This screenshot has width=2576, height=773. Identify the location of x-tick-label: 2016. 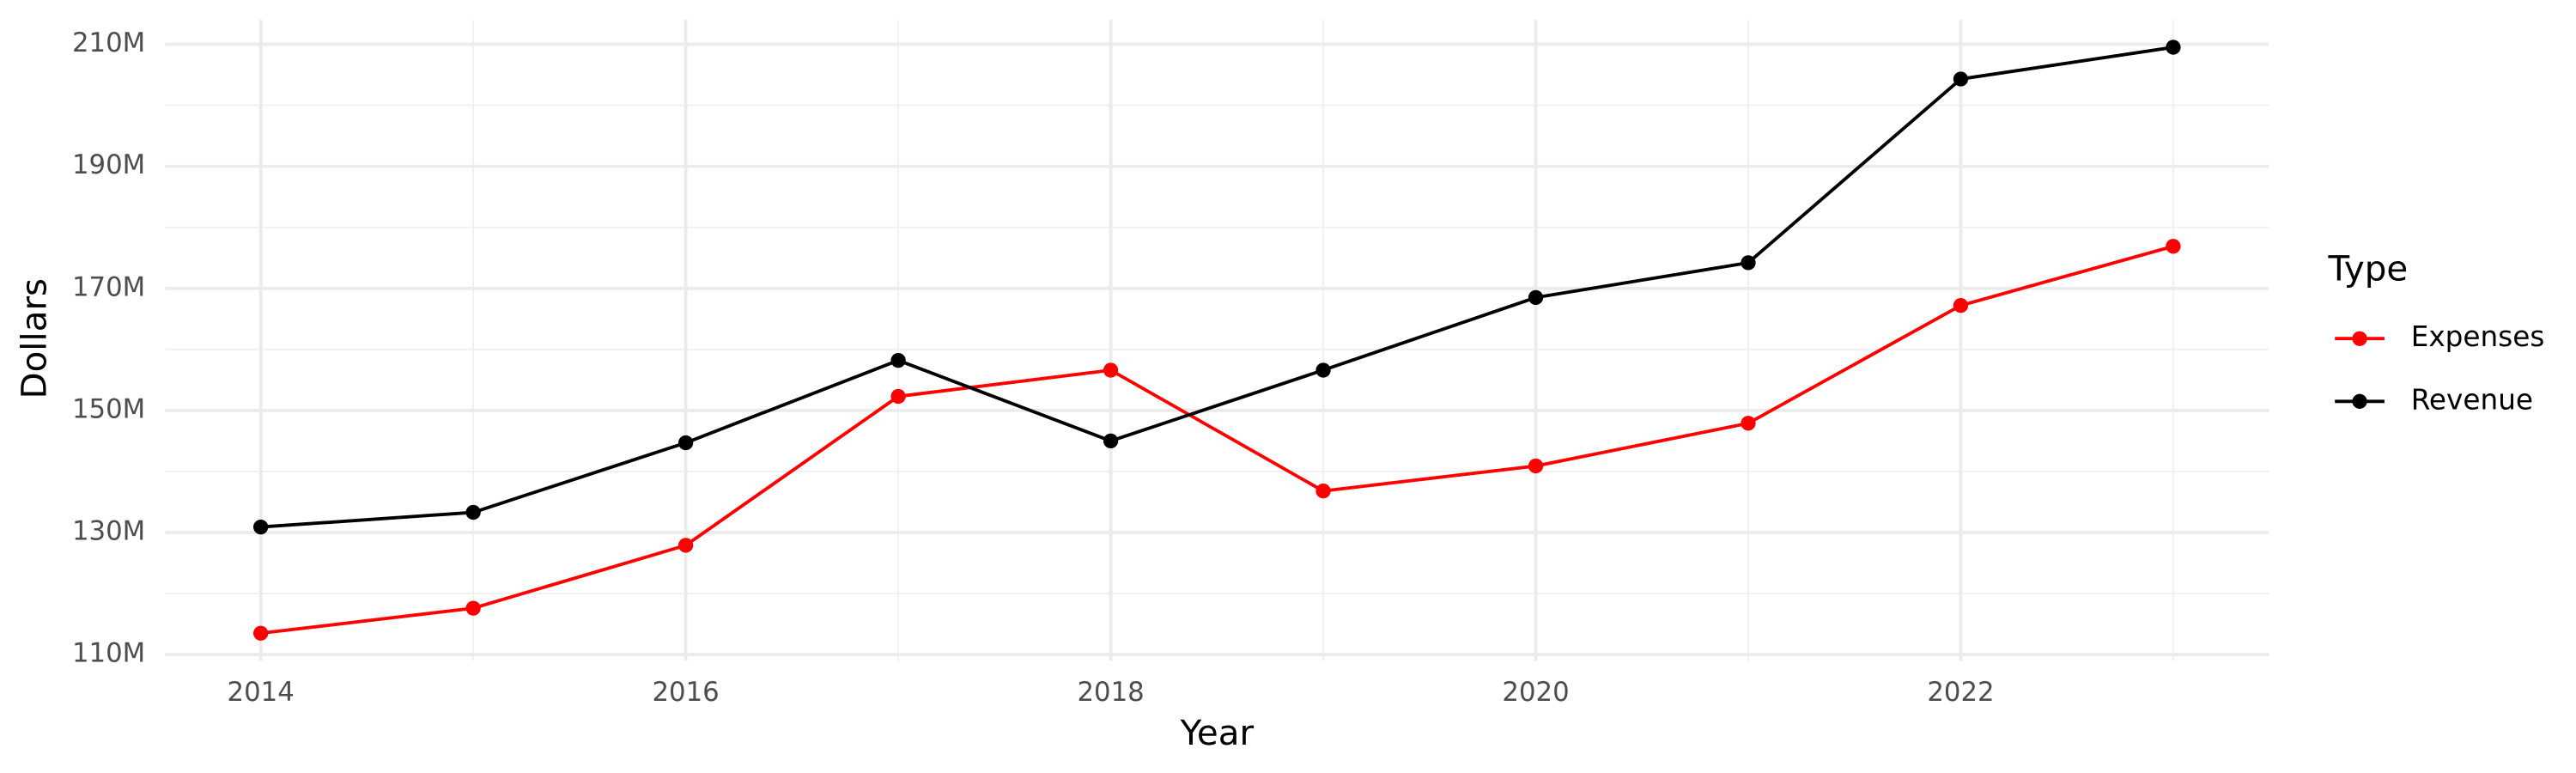
(685, 692).